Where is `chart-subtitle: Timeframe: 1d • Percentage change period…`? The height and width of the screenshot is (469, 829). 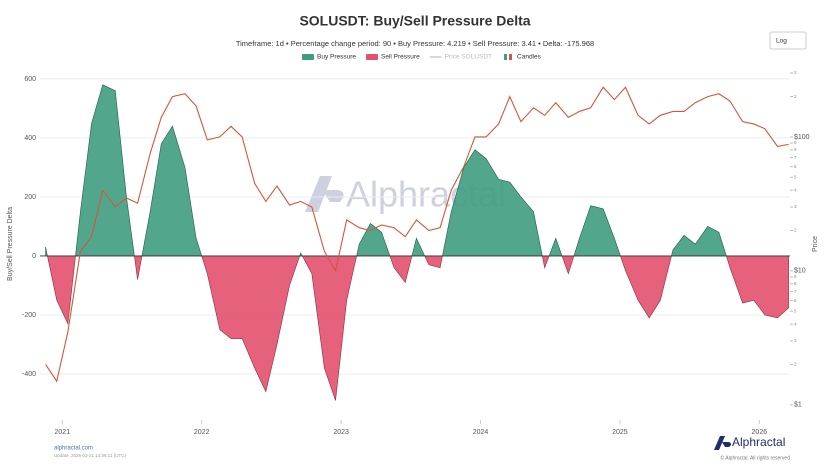
chart-subtitle: Timeframe: 1d • Percentage change period… is located at coordinates (415, 43).